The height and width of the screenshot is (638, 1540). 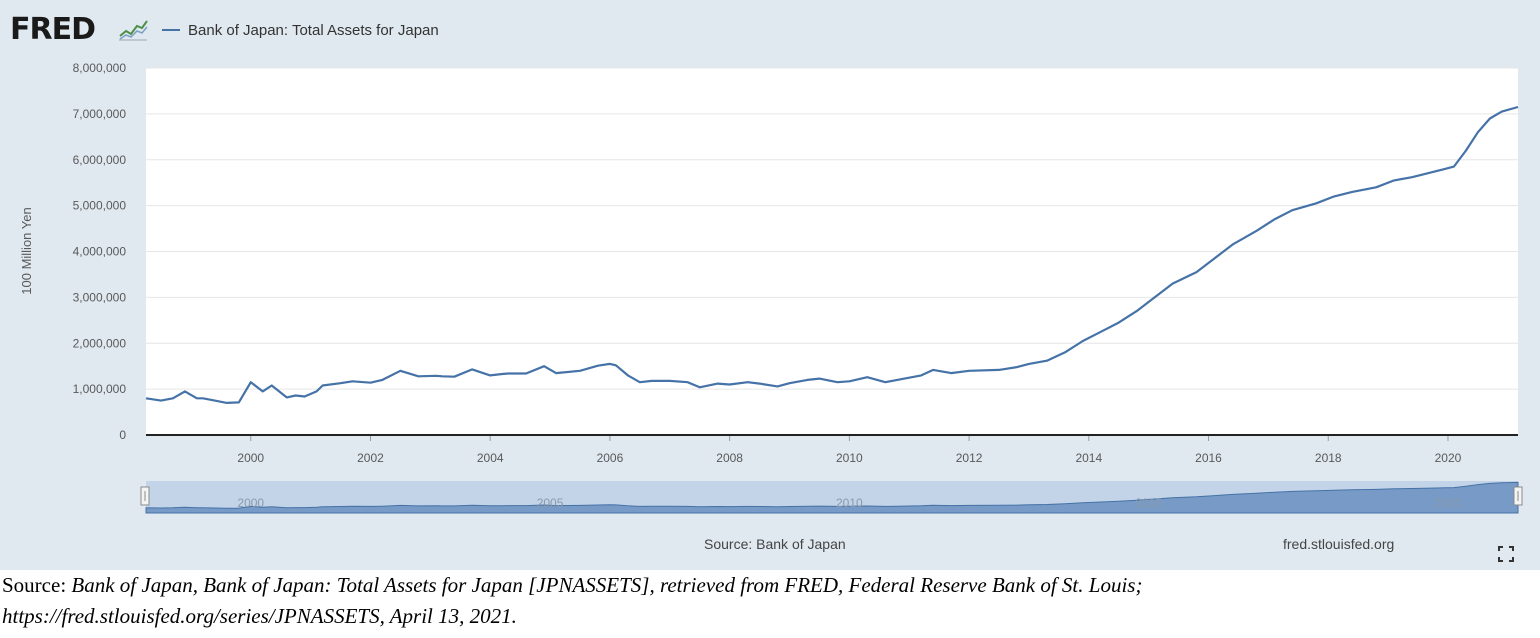 I want to click on x-tick-label: 2010, so click(x=849, y=458).